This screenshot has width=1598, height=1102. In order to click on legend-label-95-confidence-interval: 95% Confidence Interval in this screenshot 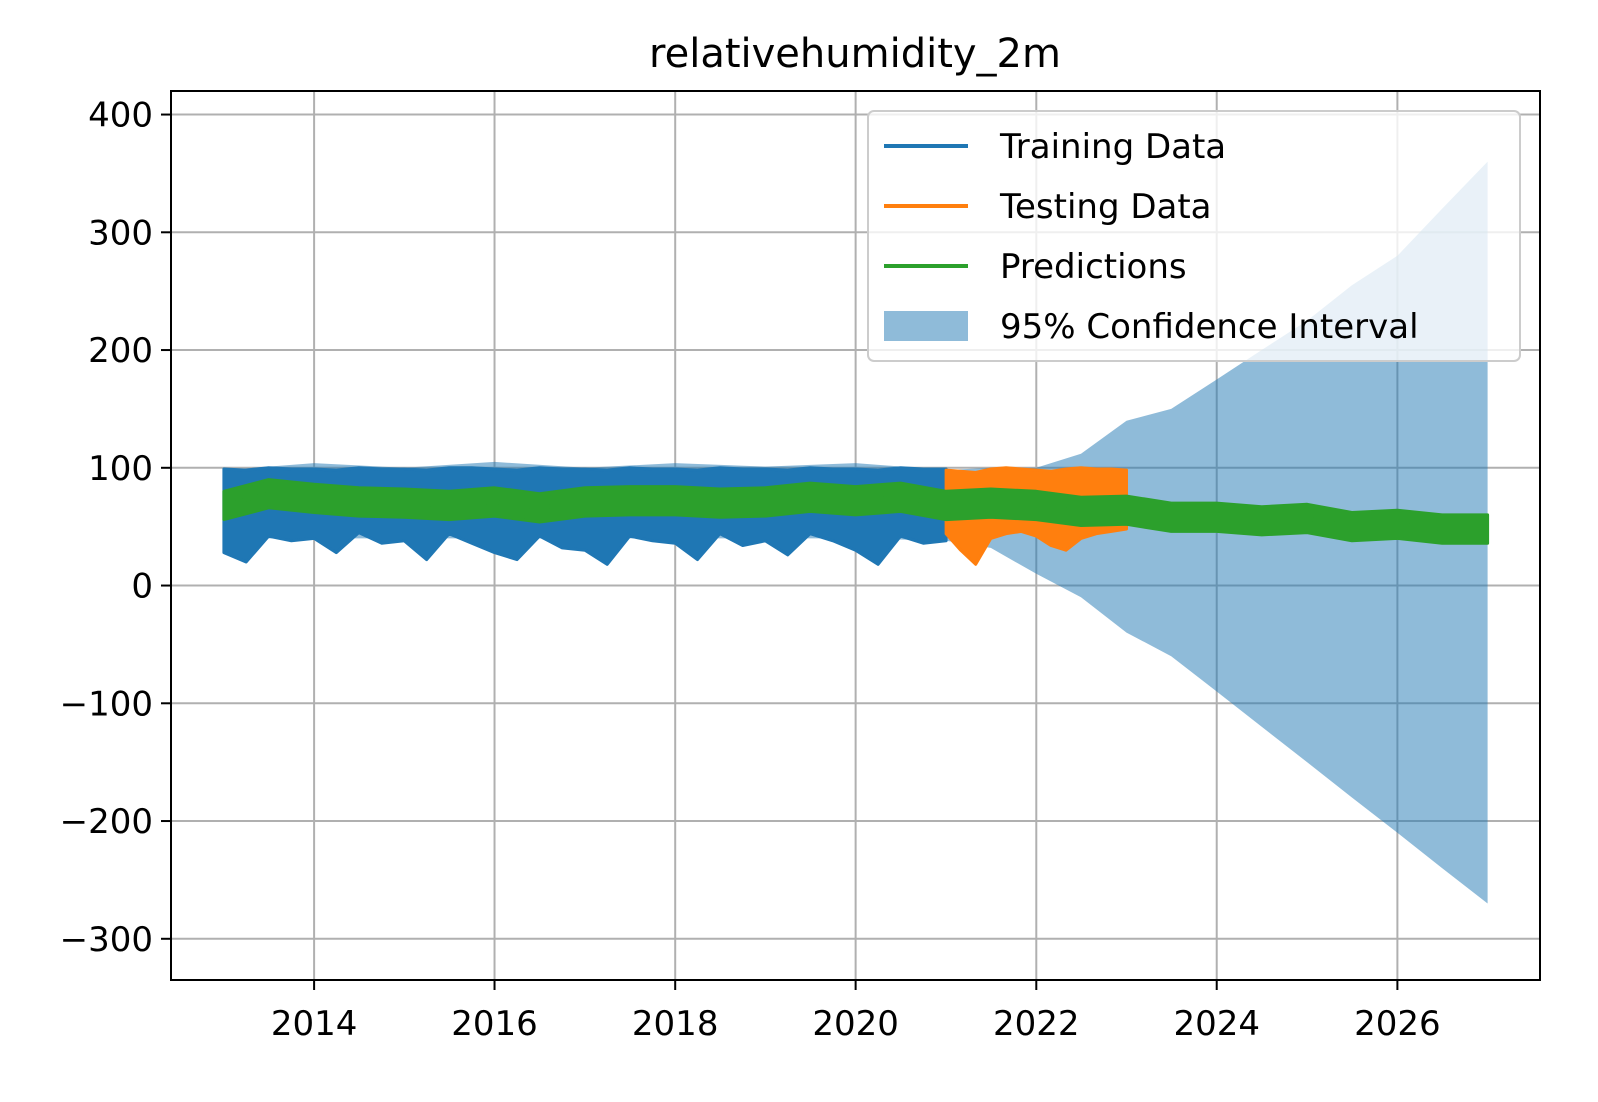, I will do `click(1209, 327)`.